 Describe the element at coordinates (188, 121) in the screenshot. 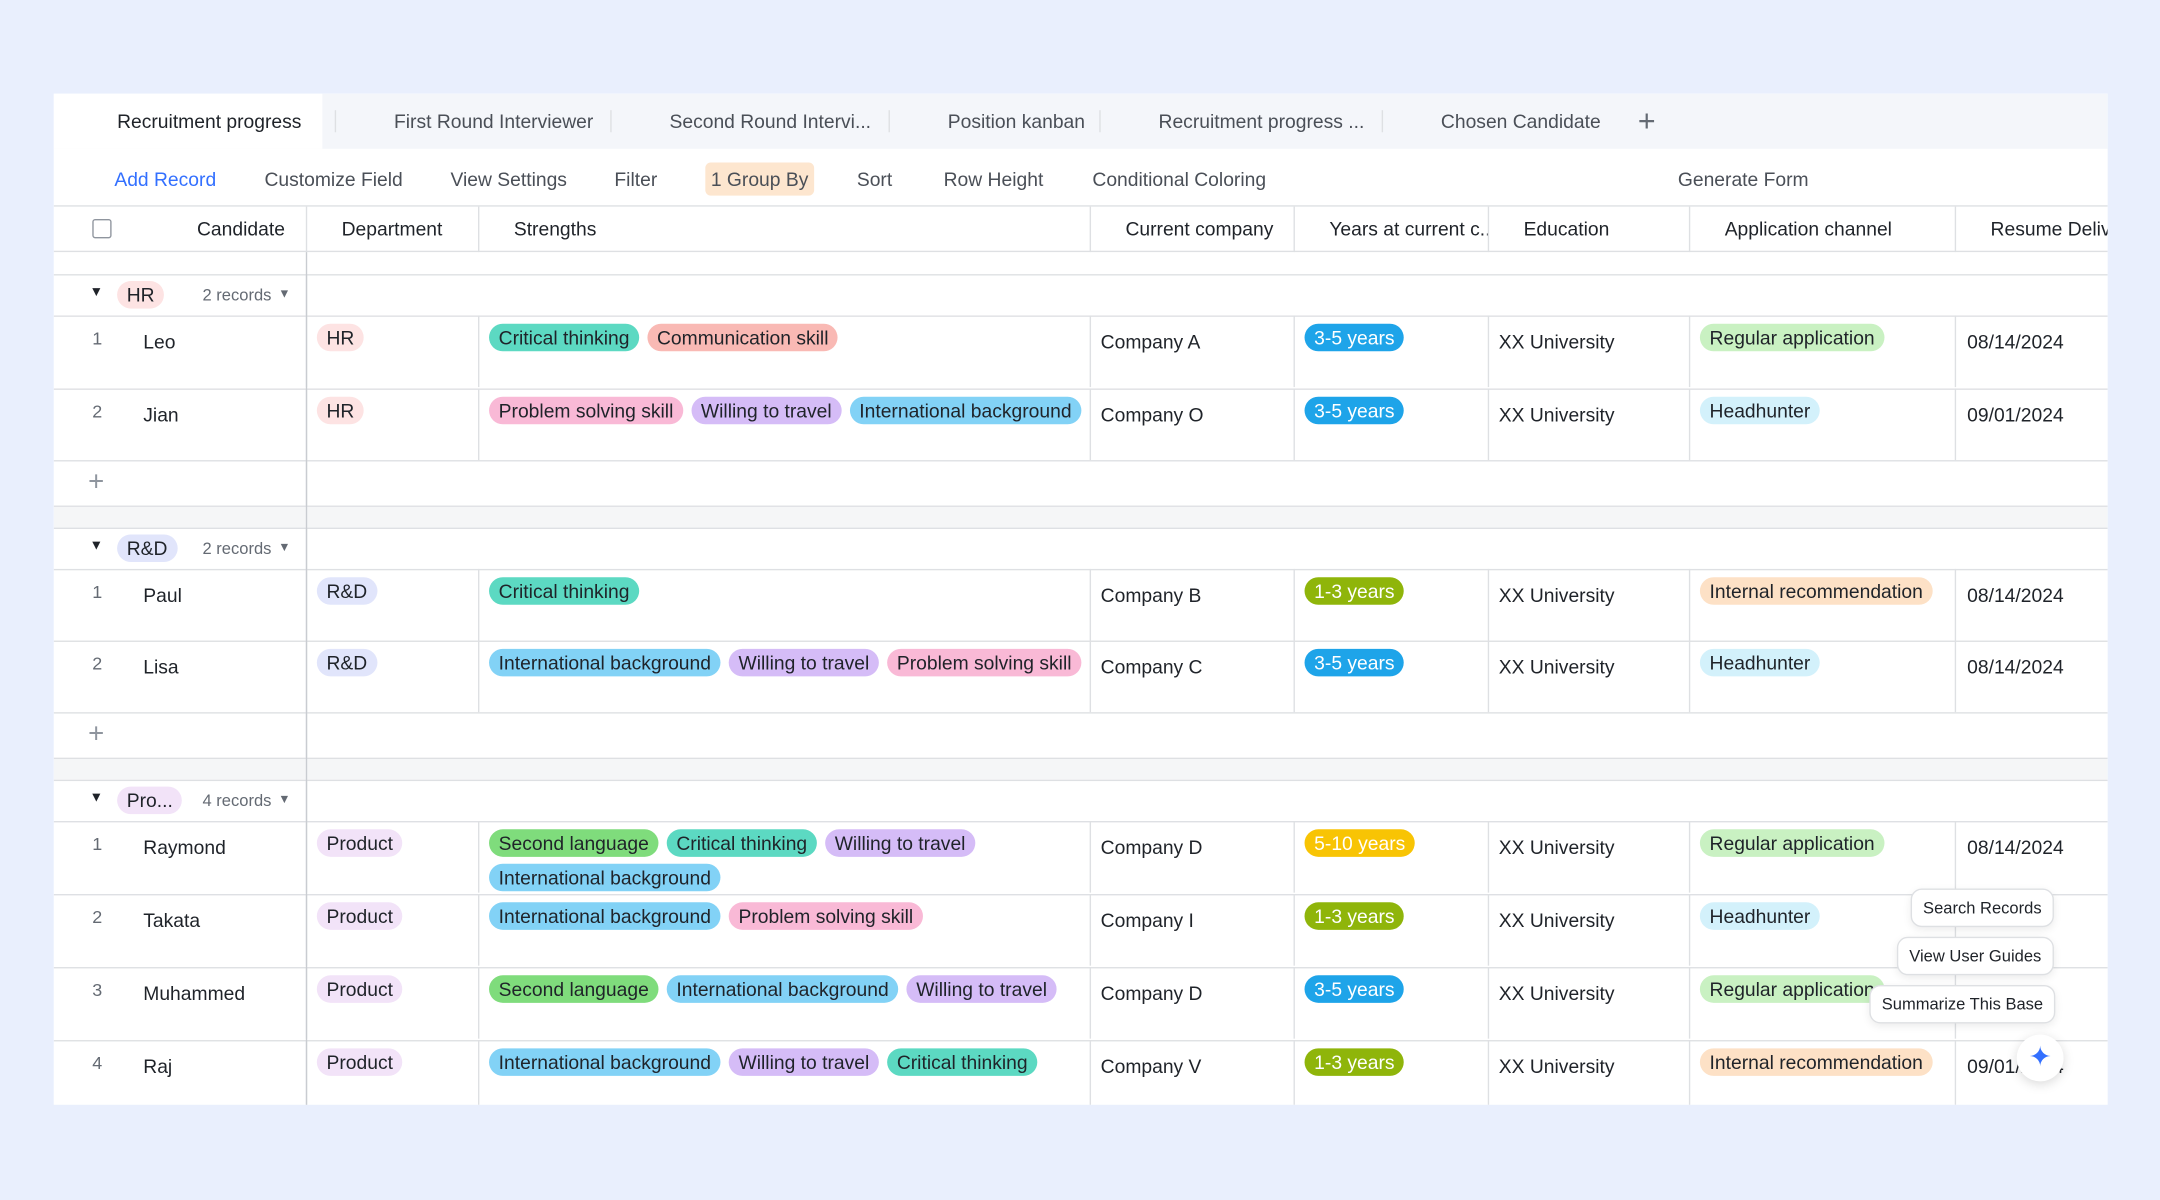

I see `tab: Recruitment progress` at that location.